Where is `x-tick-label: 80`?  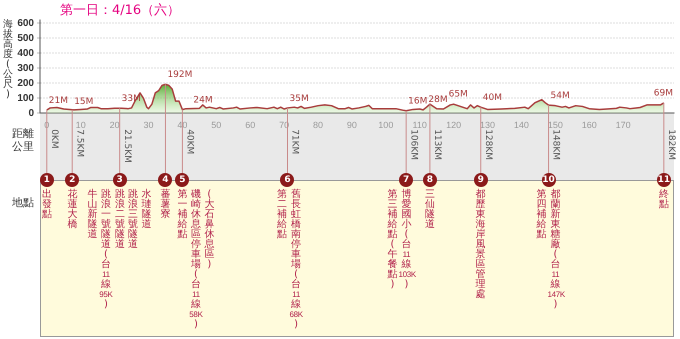 x-tick-label: 80 is located at coordinates (318, 125).